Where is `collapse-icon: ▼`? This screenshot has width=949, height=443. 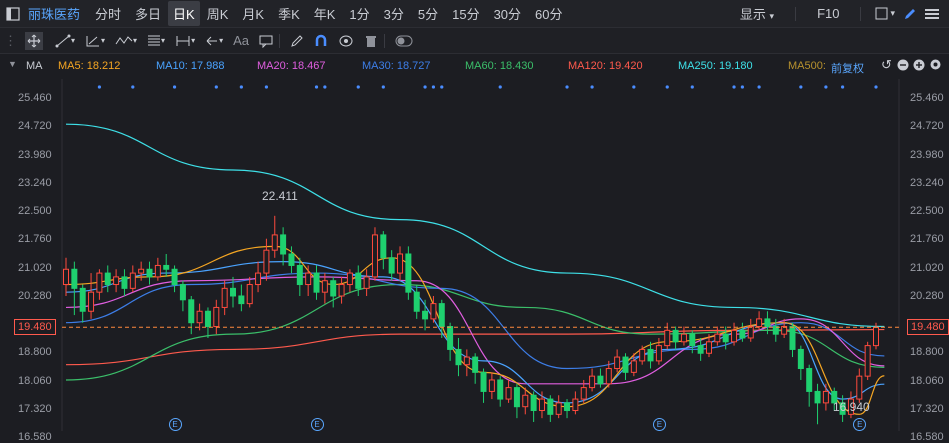
collapse-icon: ▼ is located at coordinates (12, 64).